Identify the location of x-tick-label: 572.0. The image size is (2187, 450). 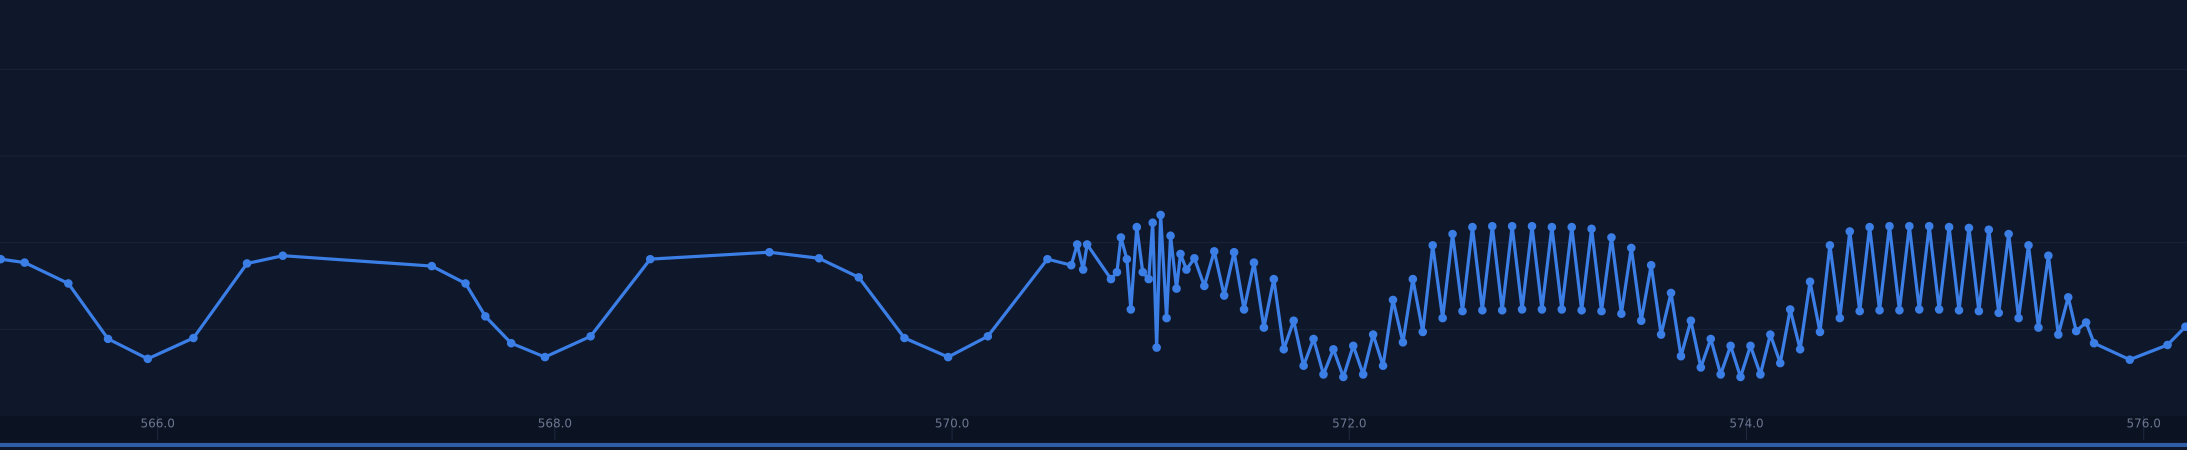
(1349, 424).